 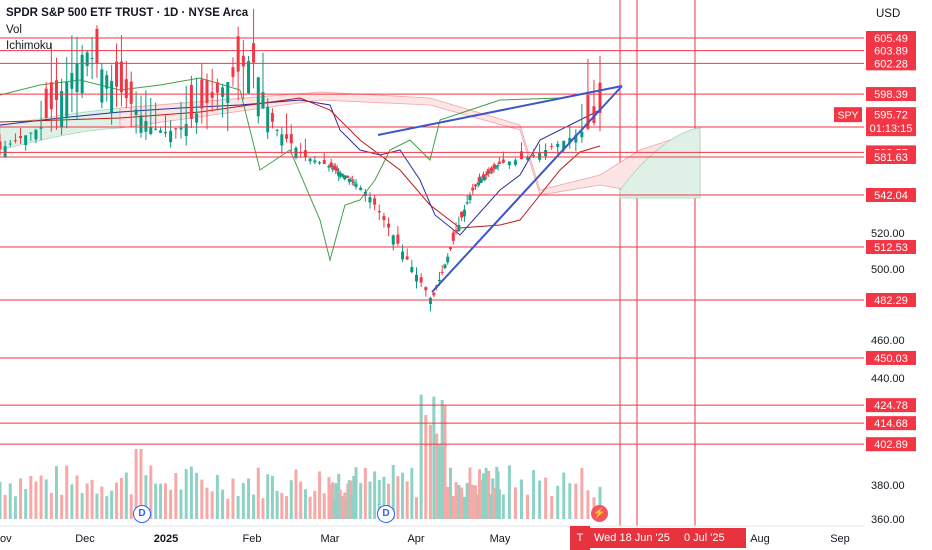 I want to click on symbol-badge, so click(x=848, y=115).